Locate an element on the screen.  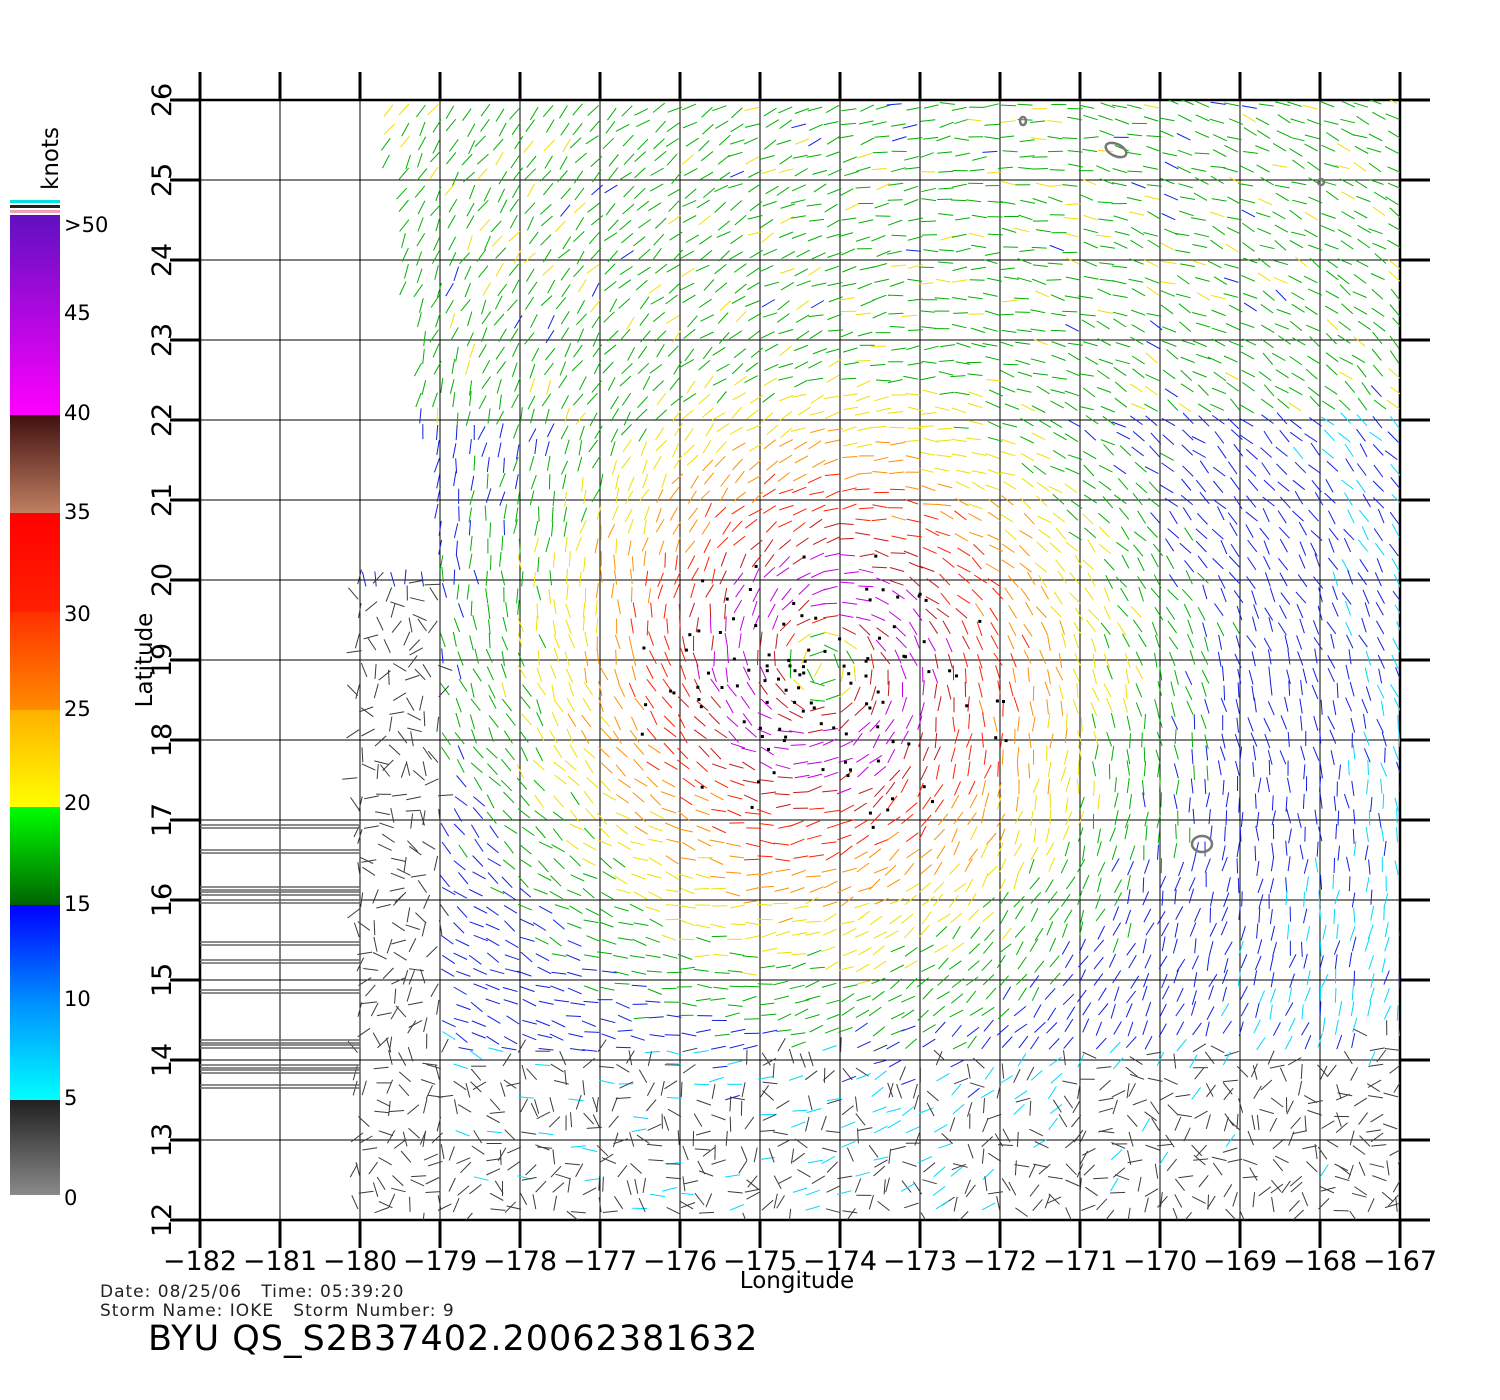
date-time-line: Date: 08/25/06 Time: 05:39:20 is located at coordinates (252, 1292).